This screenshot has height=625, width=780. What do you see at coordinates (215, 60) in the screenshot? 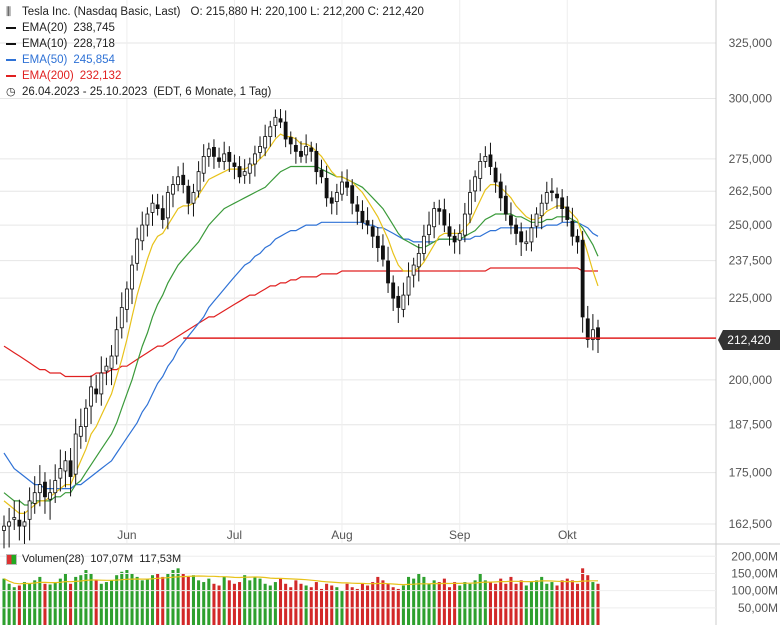
I see `legend-ema50: EMA(50) 245,854` at bounding box center [215, 60].